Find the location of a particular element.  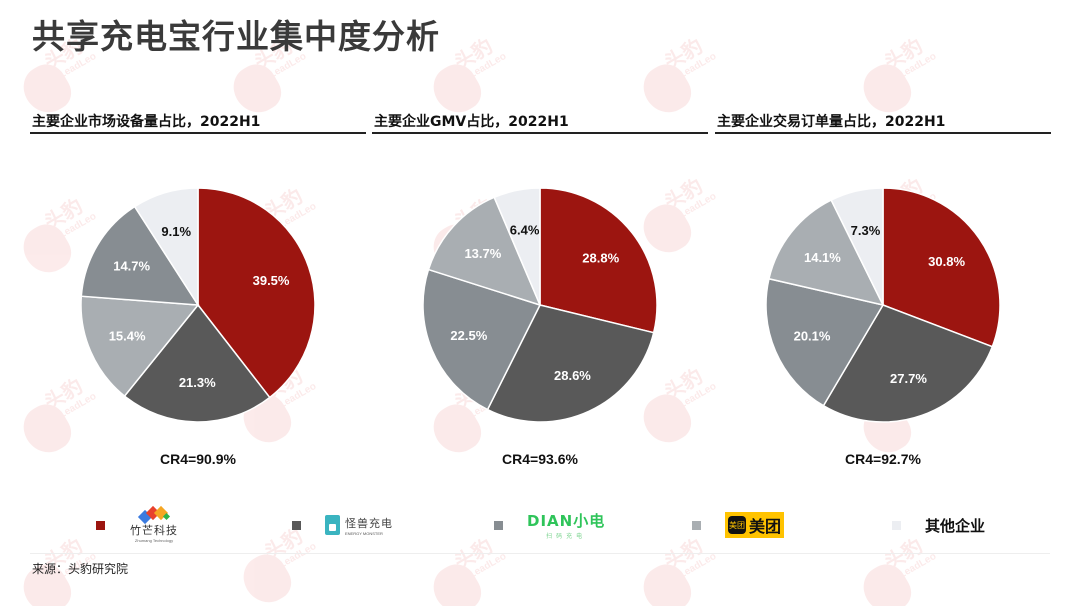

chart-3-cr4: CR4=92.7% is located at coordinates (883, 459).